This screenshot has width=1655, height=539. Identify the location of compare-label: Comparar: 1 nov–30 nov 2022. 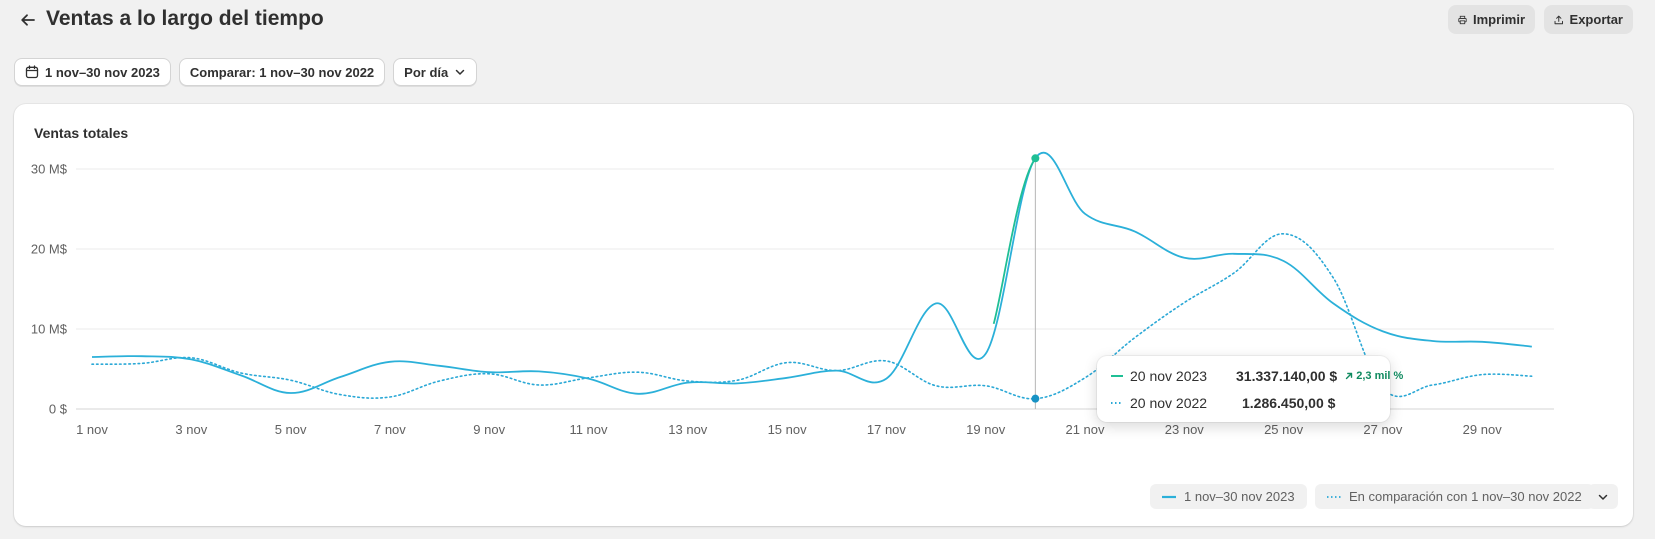
(282, 72).